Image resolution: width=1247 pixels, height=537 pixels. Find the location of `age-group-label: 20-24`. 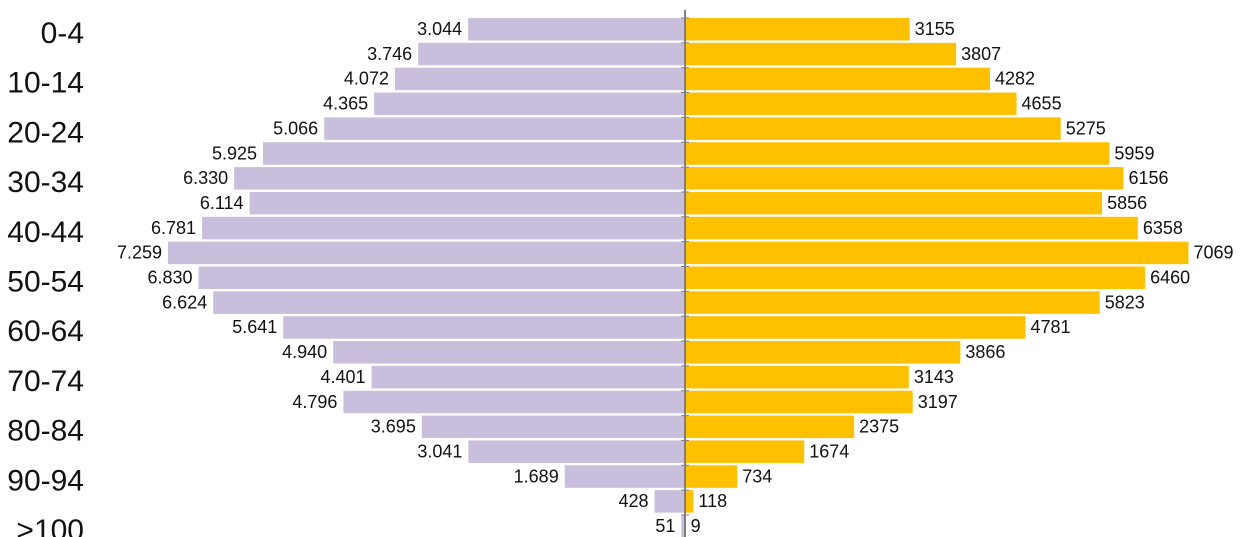

age-group-label: 20-24 is located at coordinates (45, 132).